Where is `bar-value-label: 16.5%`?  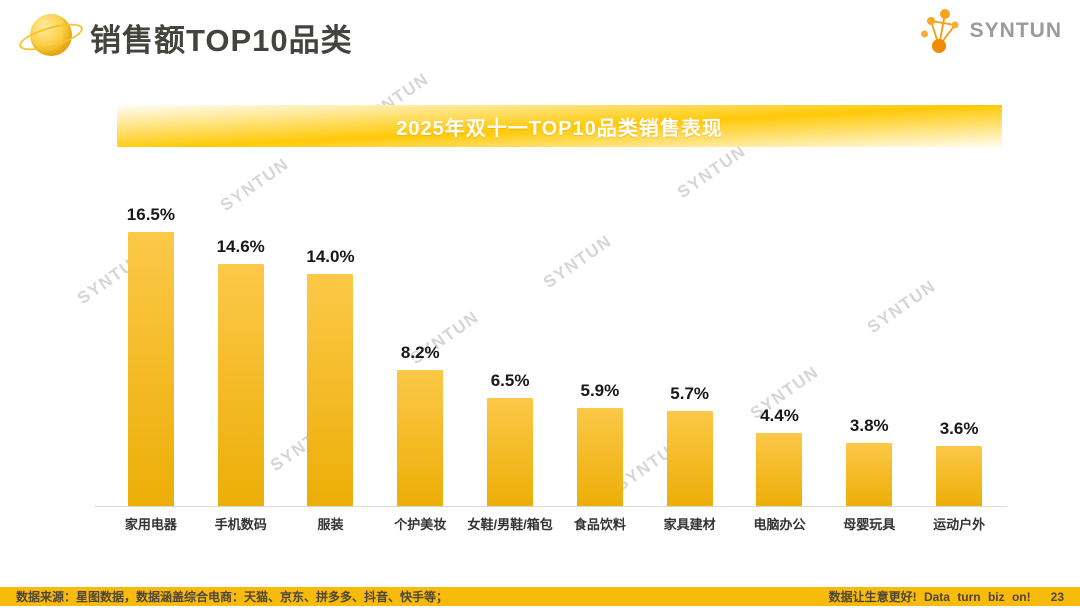 bar-value-label: 16.5% is located at coordinates (150, 214).